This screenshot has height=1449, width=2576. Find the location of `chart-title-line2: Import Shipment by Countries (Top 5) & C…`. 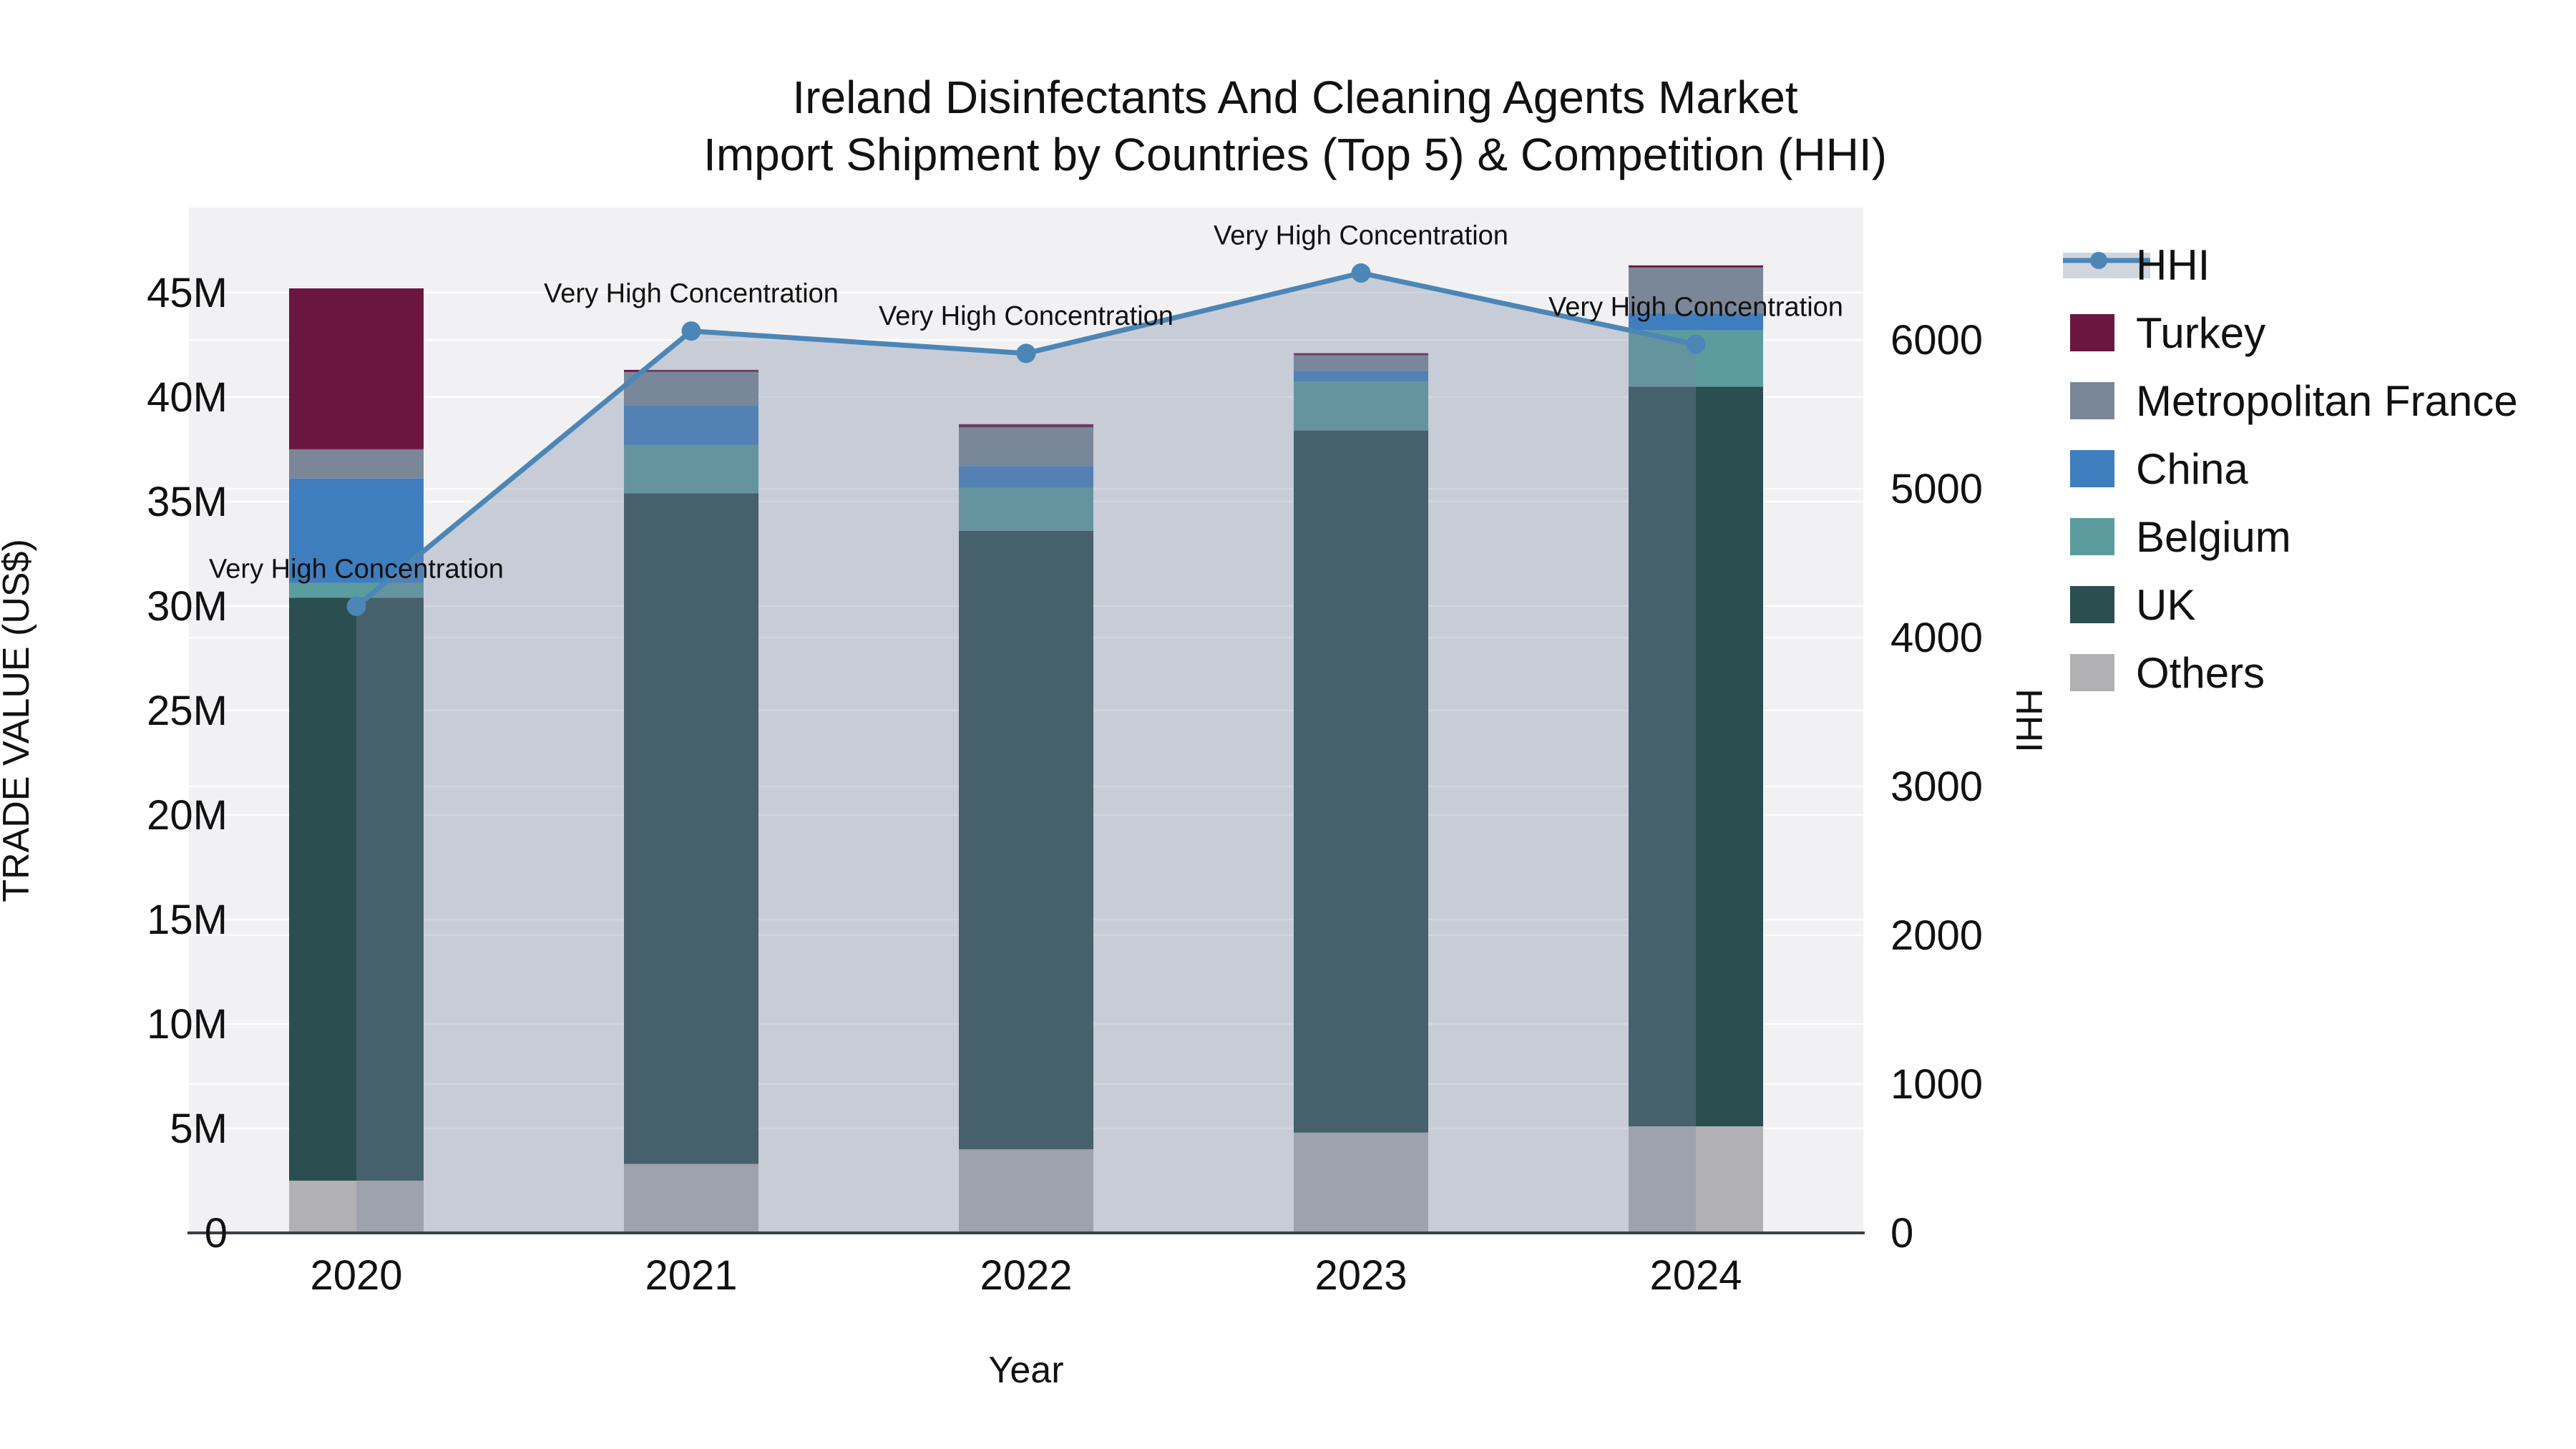

chart-title-line2: Import Shipment by Countries (Top 5) & C… is located at coordinates (1295, 154).